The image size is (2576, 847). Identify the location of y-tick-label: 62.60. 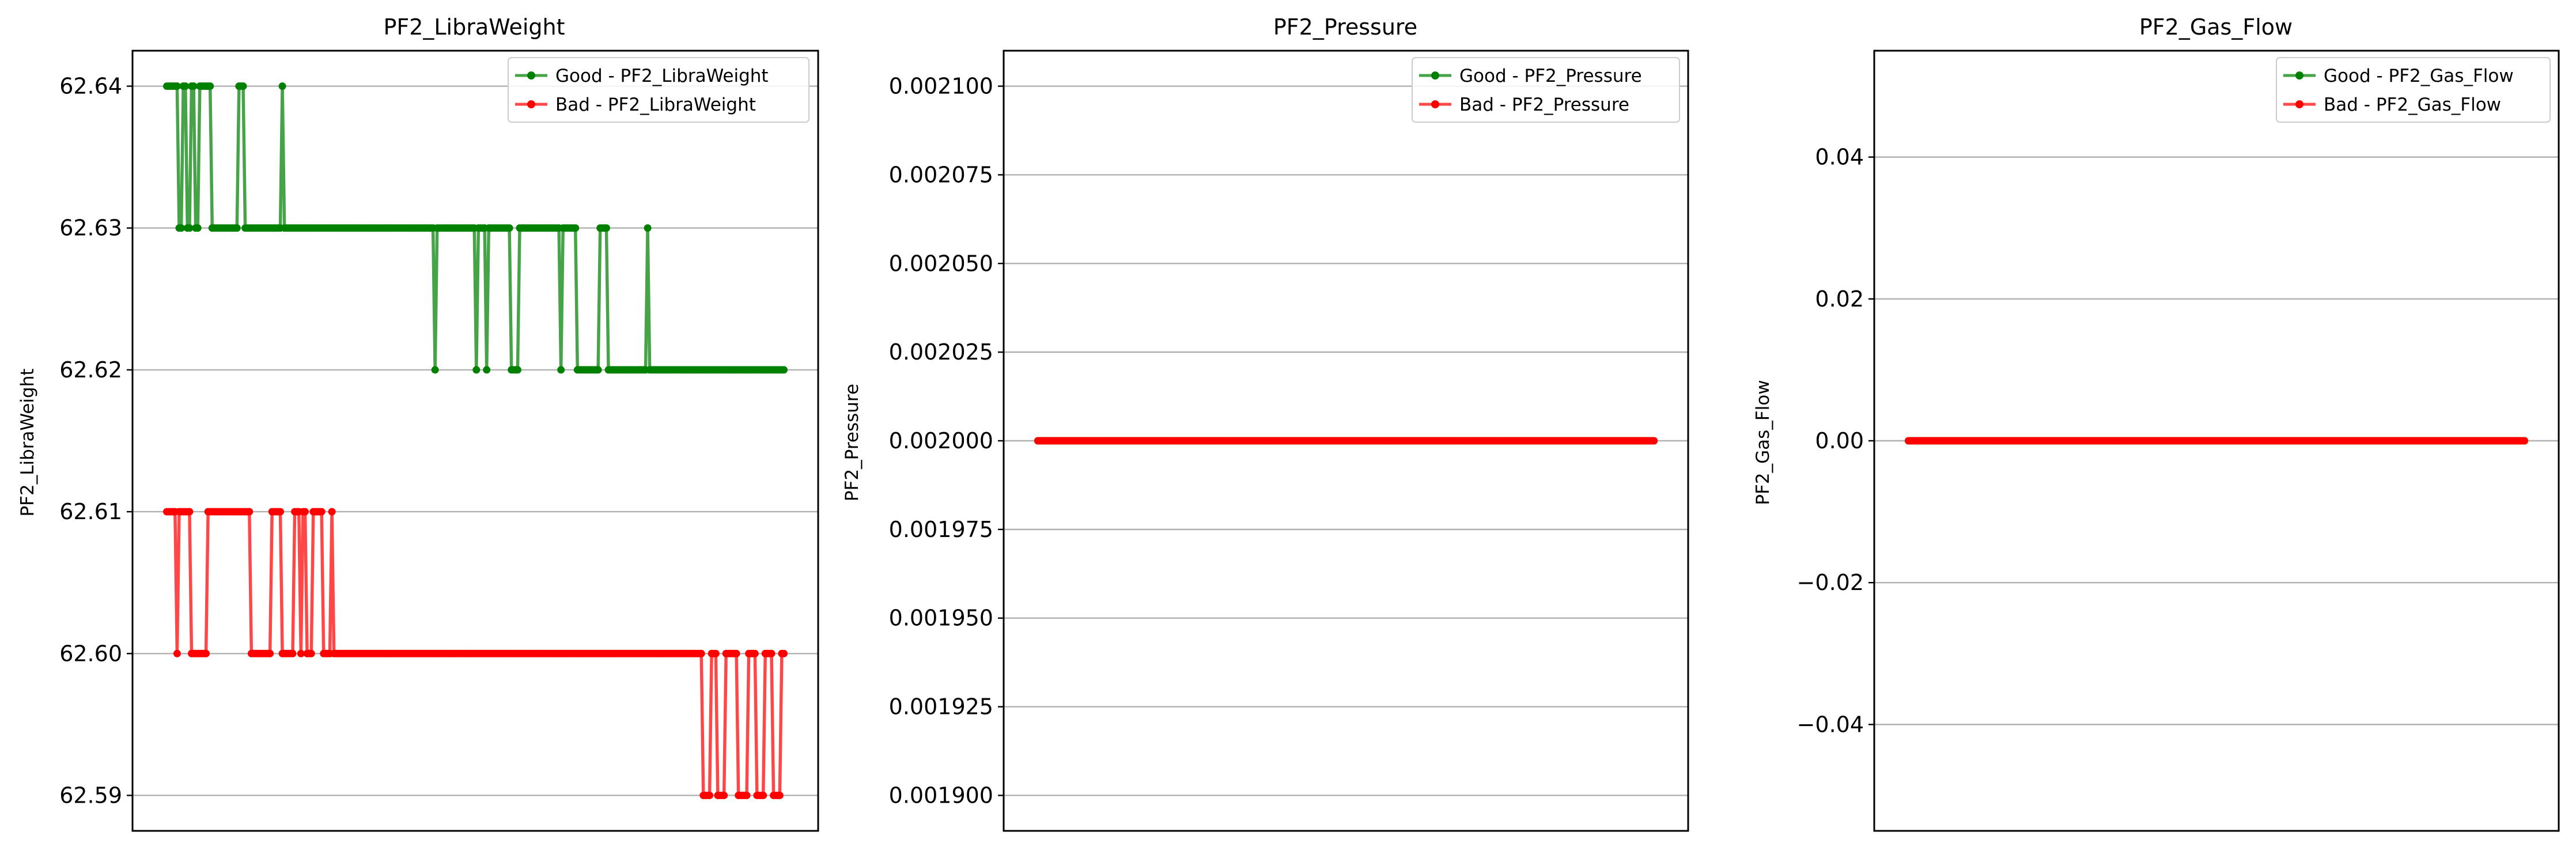
(90, 653).